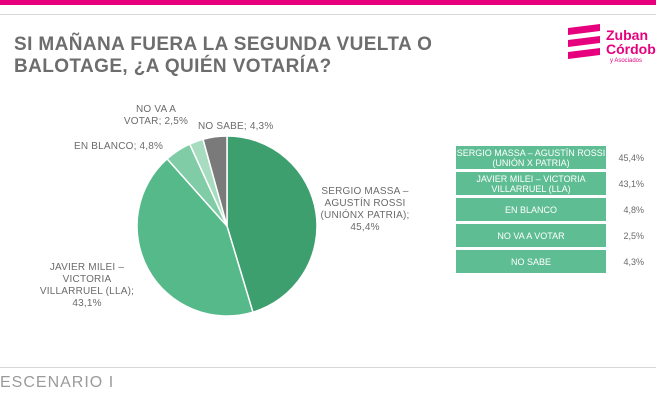 This screenshot has width=656, height=400. What do you see at coordinates (272, 224) in the screenshot?
I see `slice-massa` at bounding box center [272, 224].